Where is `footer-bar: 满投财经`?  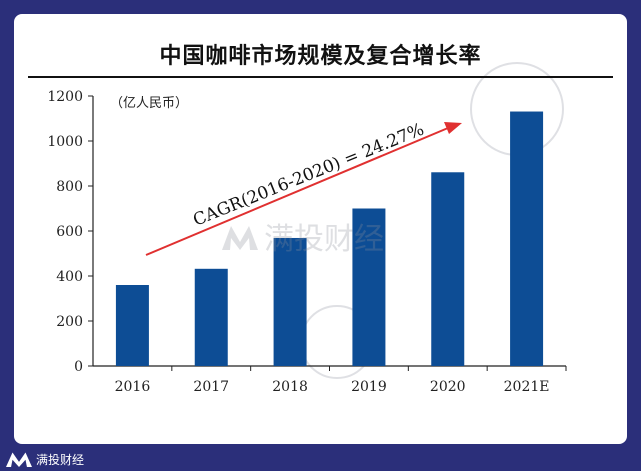 footer-bar: 满投财经 is located at coordinates (320, 459).